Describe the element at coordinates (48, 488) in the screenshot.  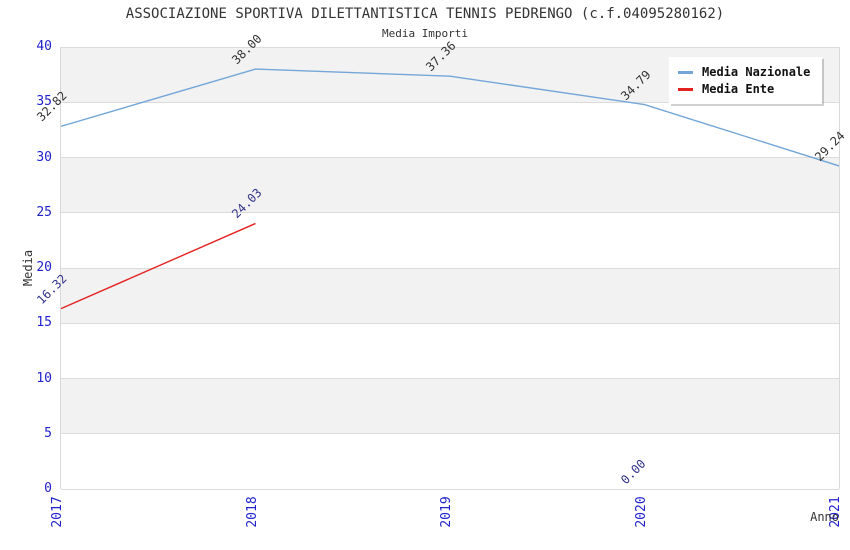
I see `y-axis-tick-label: 0` at that location.